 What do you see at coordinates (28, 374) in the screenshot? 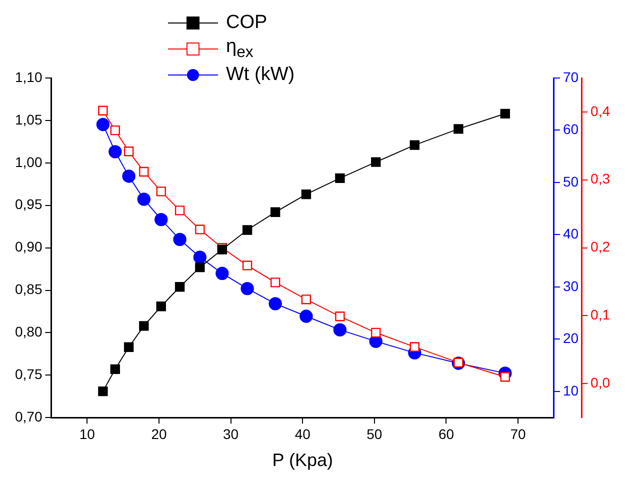
I see `y-tick-label: 0,75` at bounding box center [28, 374].